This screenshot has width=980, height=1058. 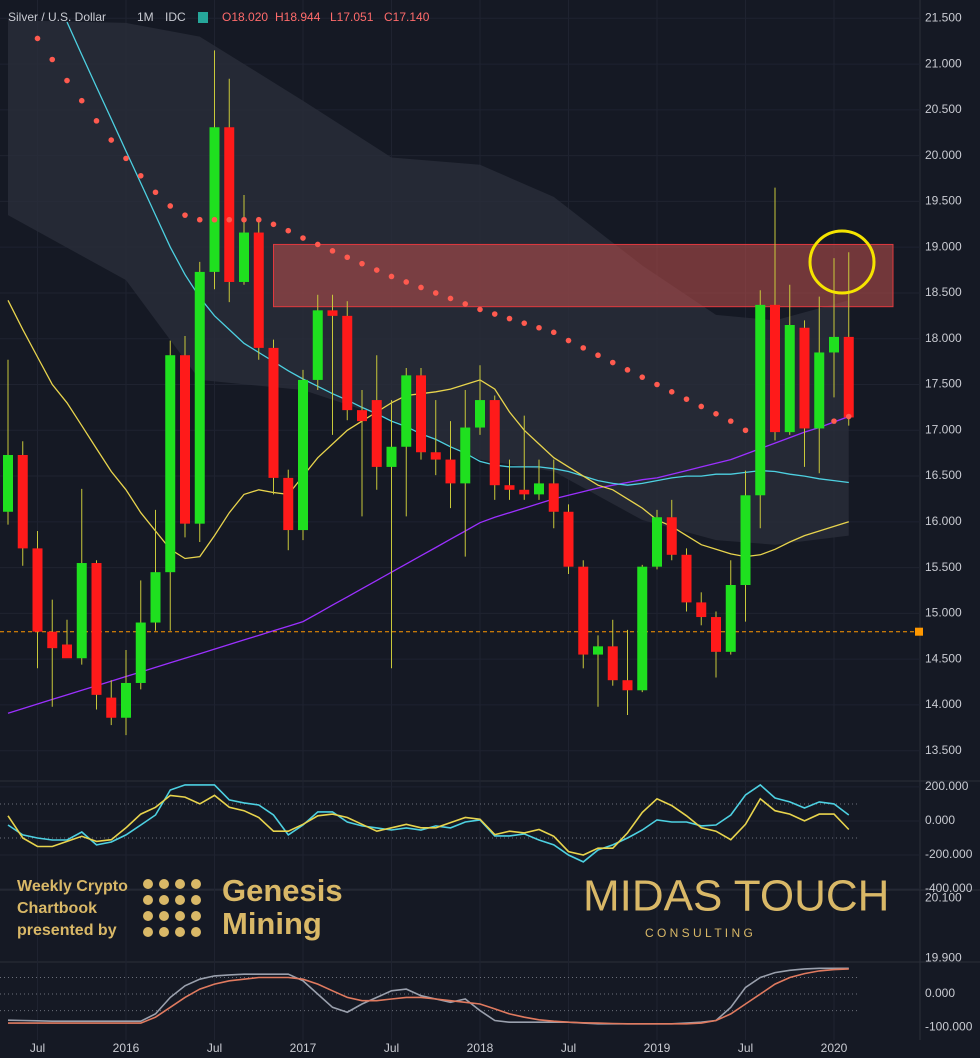 I want to click on ohlc-low: L17.051, so click(x=352, y=17).